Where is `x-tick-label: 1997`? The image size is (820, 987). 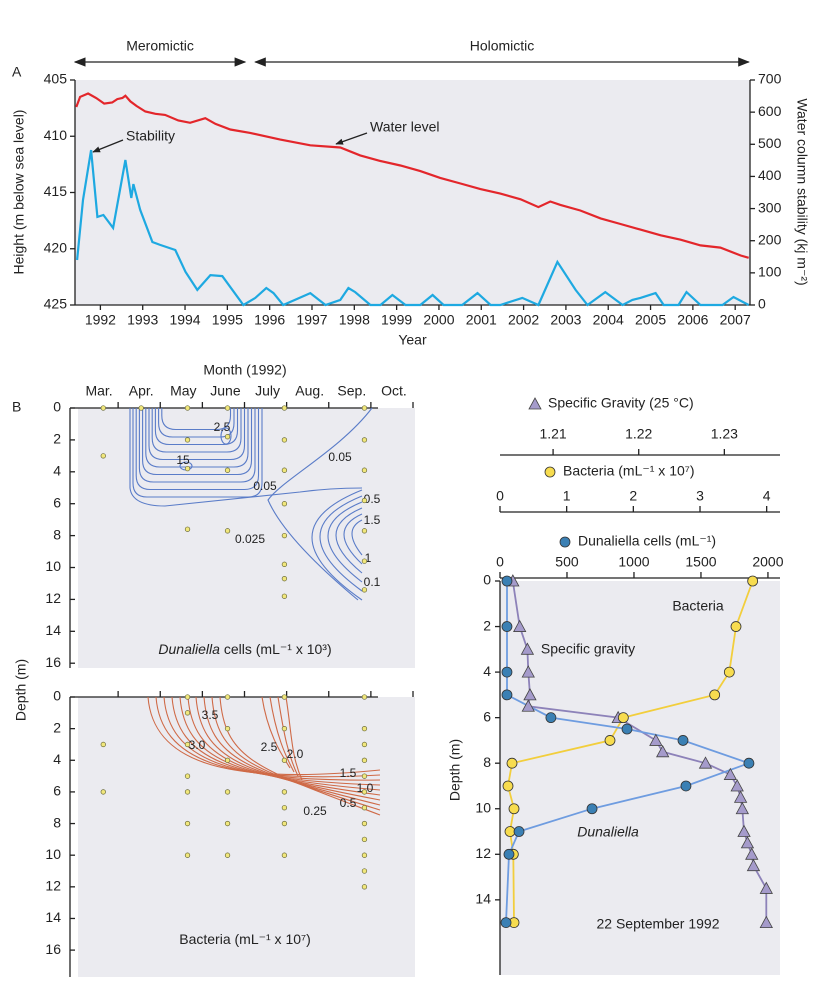 x-tick-label: 1997 is located at coordinates (311, 320).